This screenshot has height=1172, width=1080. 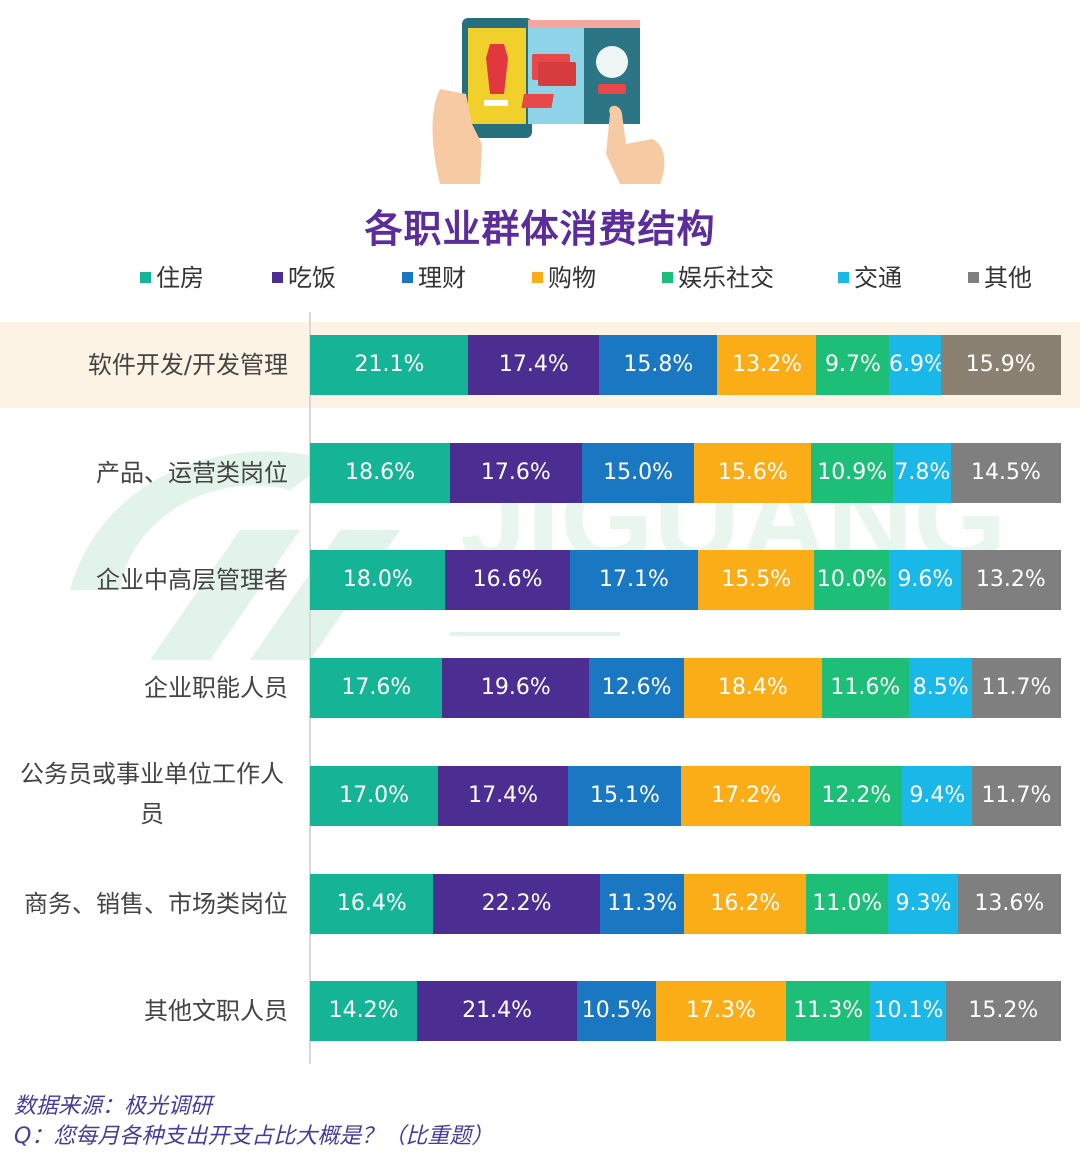 I want to click on bar-segment: 10.9%, so click(x=852, y=473).